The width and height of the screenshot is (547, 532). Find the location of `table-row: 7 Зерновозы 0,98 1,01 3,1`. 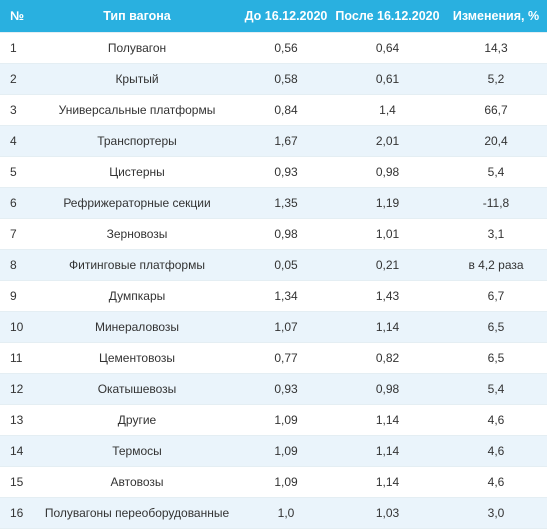

table-row: 7 Зерновозы 0,98 1,01 3,1 is located at coordinates (273, 233).